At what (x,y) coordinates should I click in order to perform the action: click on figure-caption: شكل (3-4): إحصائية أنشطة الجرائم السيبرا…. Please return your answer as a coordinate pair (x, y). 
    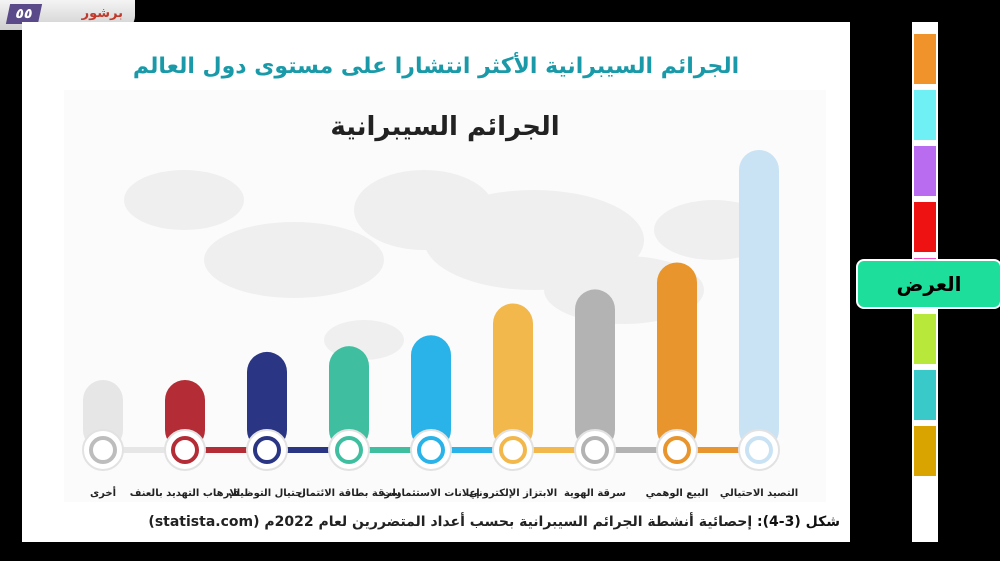
    Looking at the image, I should click on (494, 522).